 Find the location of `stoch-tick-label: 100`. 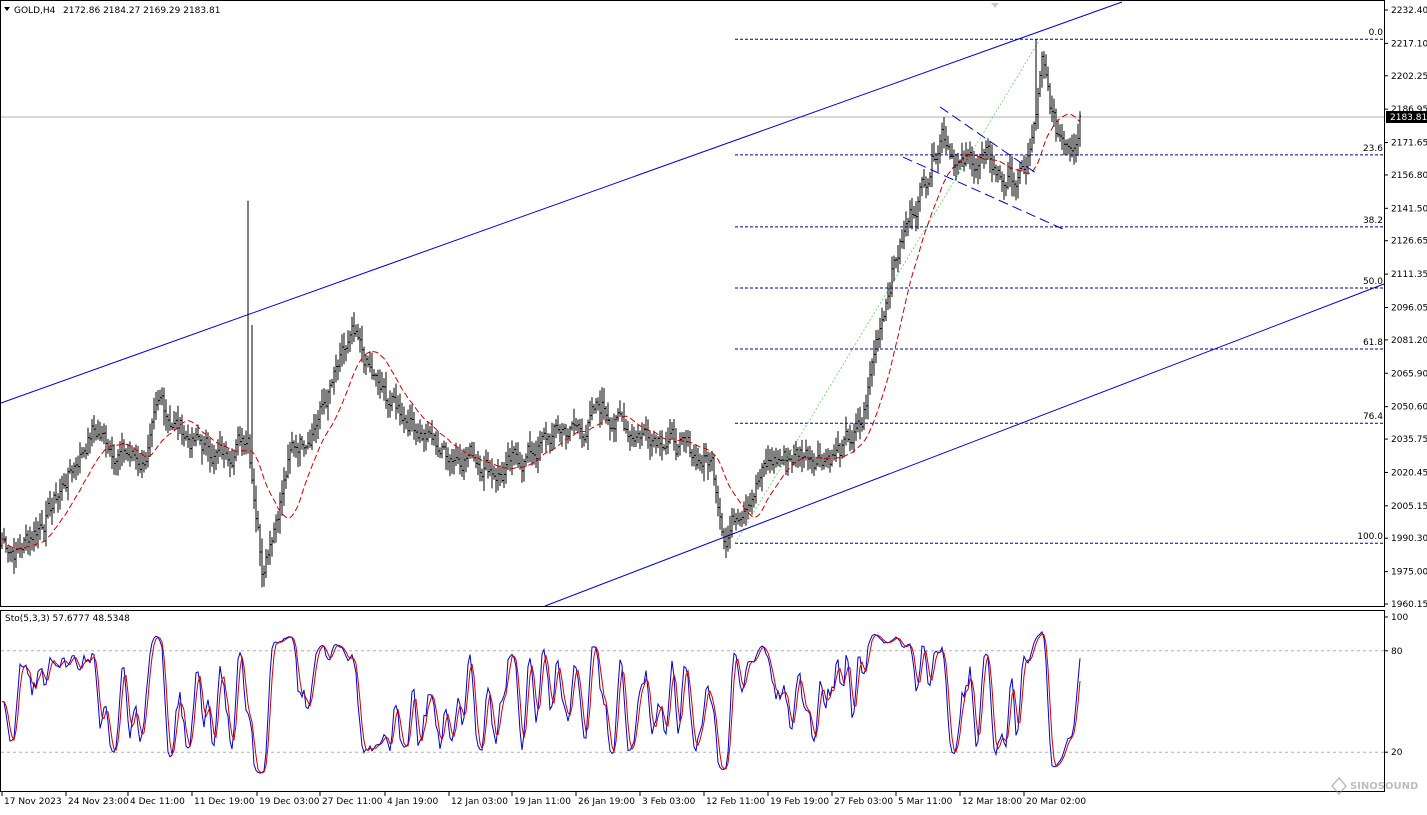

stoch-tick-label: 100 is located at coordinates (1399, 618).